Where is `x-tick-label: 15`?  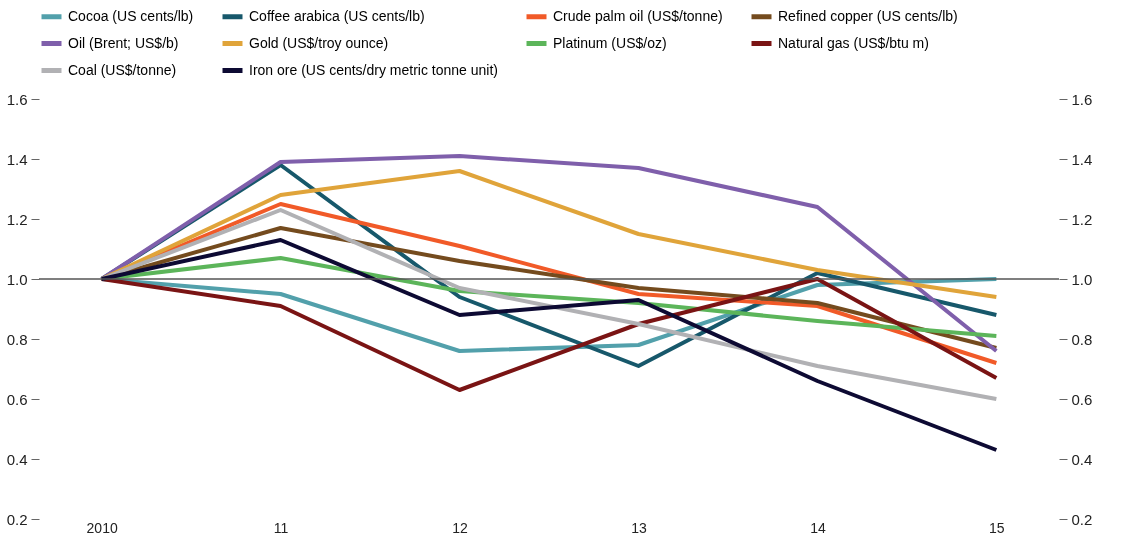
x-tick-label: 15 is located at coordinates (997, 527).